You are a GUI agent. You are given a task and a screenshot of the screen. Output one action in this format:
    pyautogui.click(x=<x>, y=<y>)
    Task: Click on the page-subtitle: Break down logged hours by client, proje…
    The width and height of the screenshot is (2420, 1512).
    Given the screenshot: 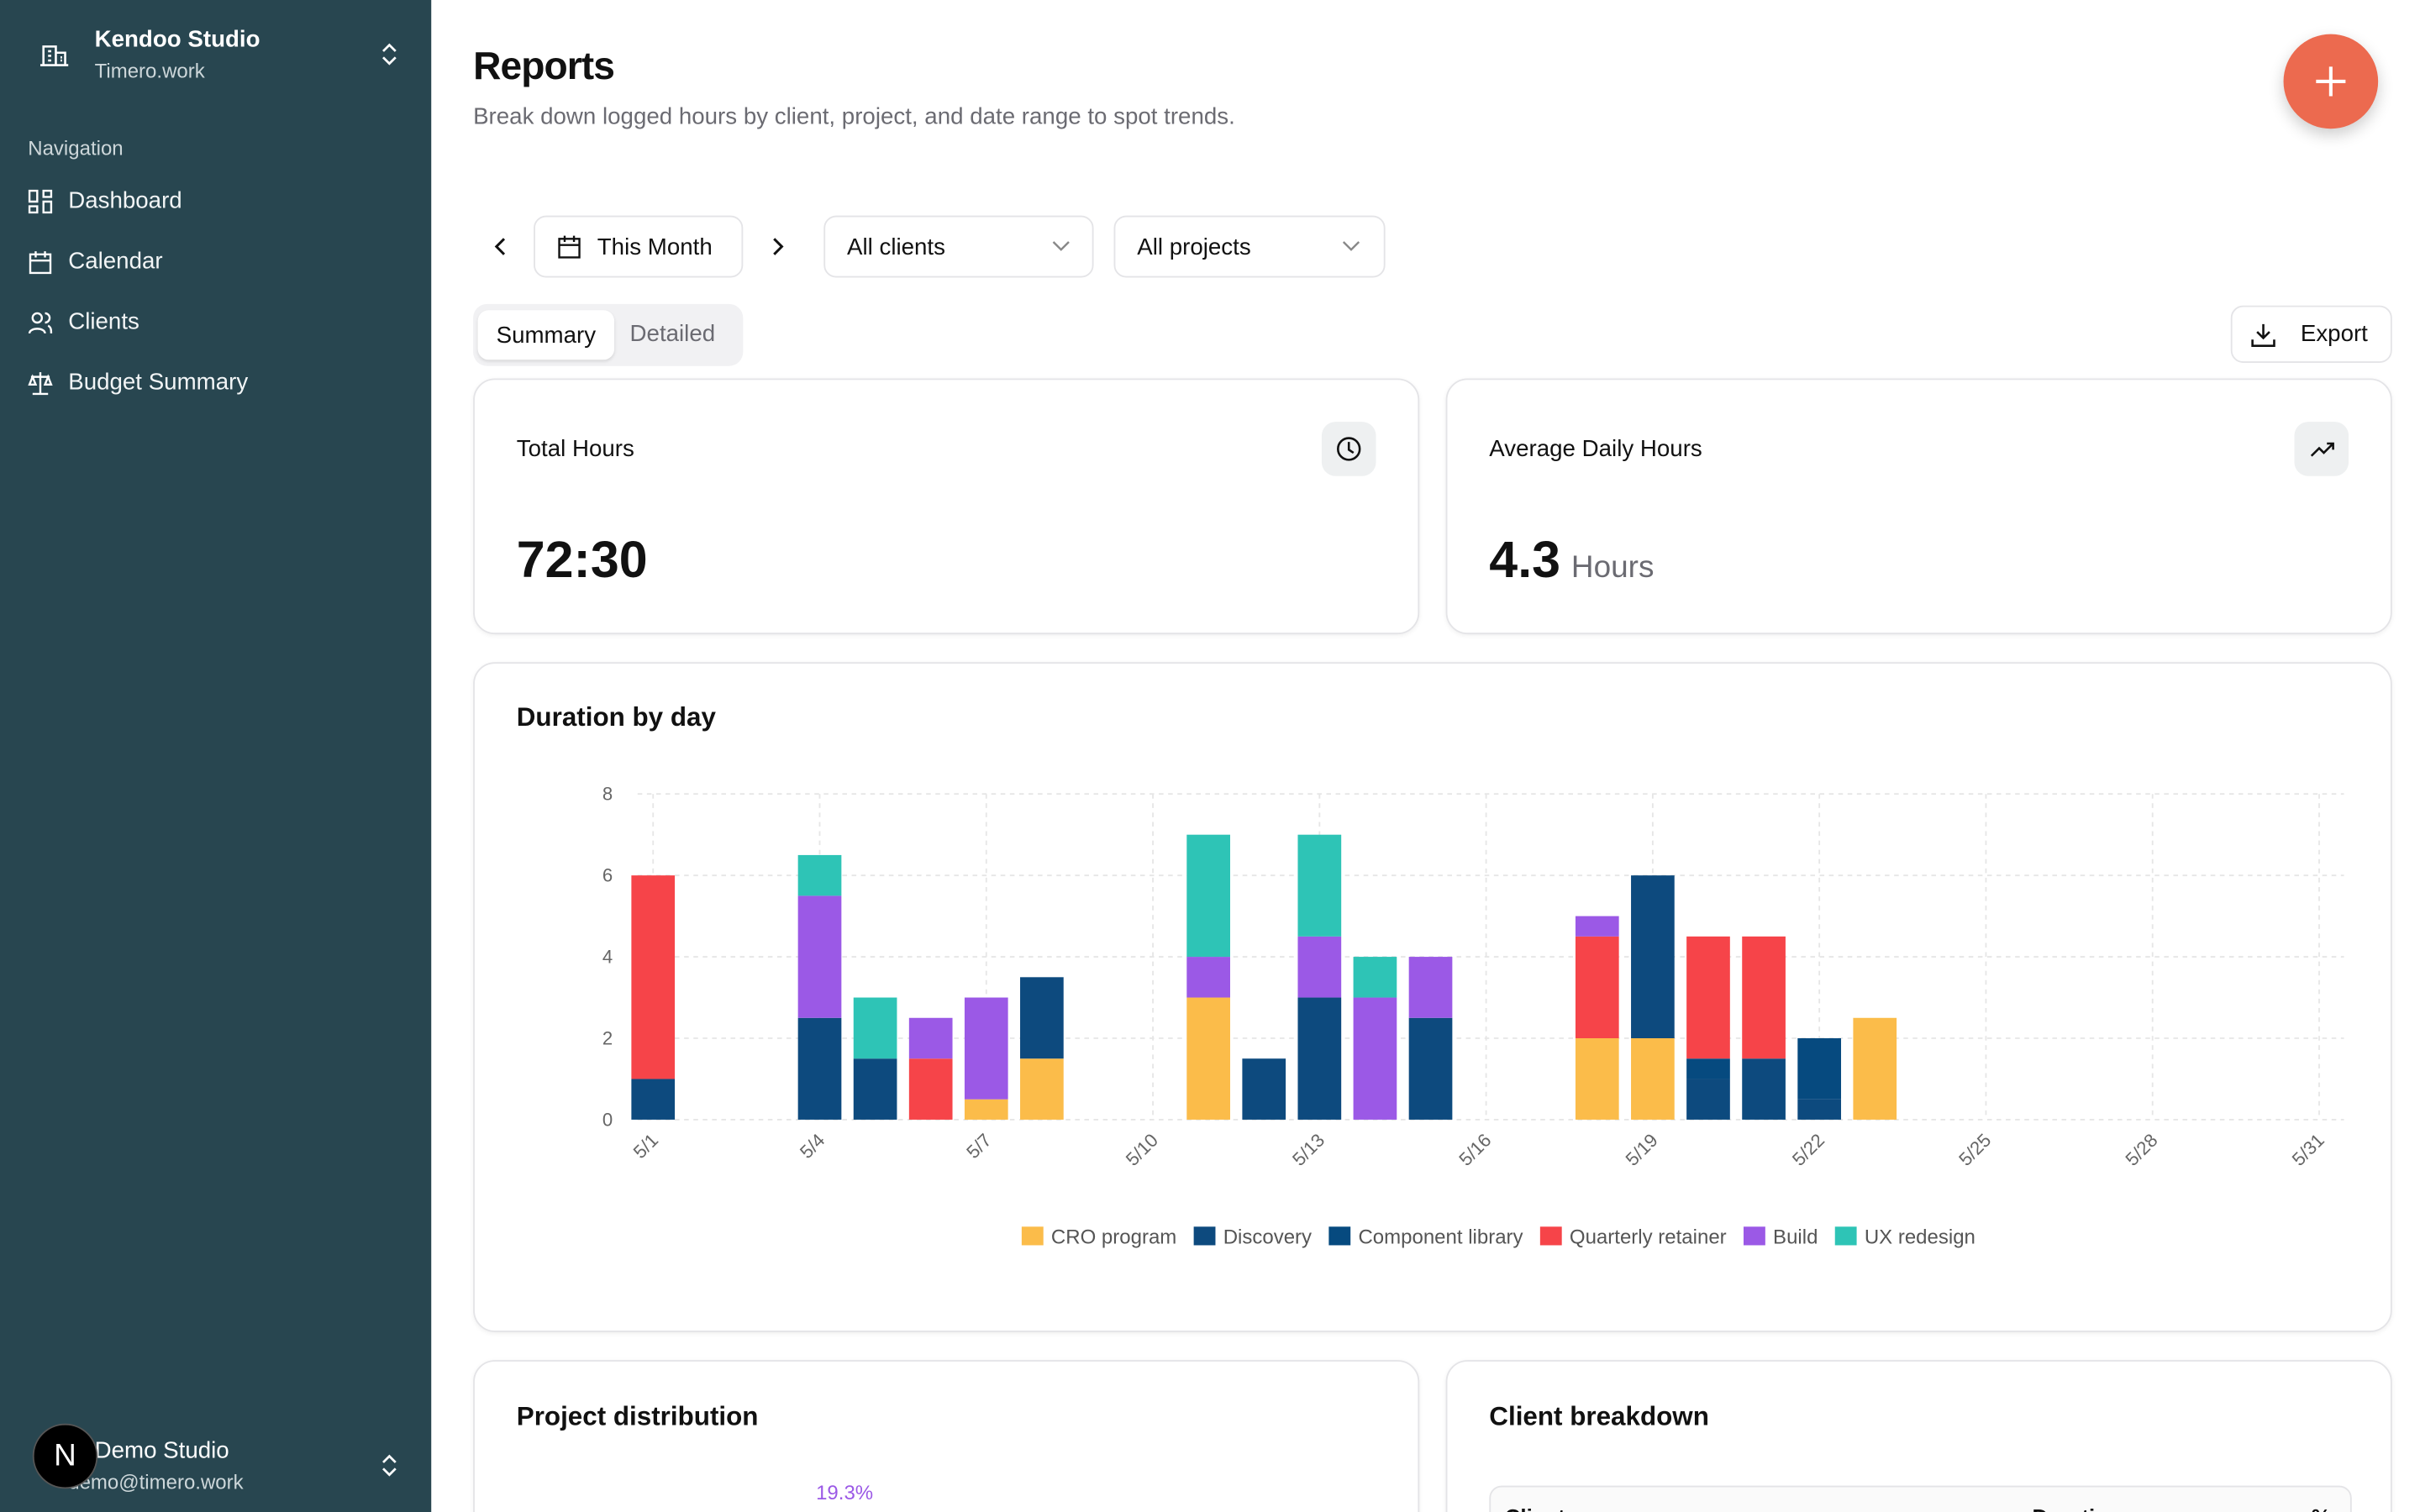 What is the action you would take?
    pyautogui.click(x=854, y=117)
    